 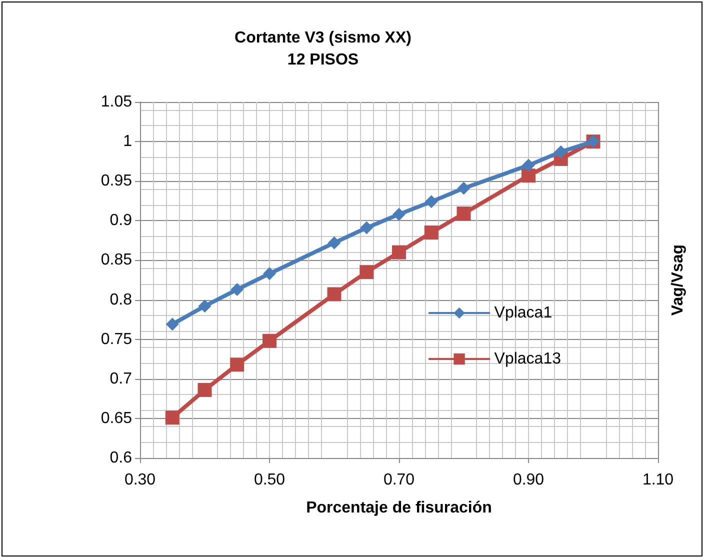 I want to click on x-tick-label: 0.50, so click(x=270, y=480).